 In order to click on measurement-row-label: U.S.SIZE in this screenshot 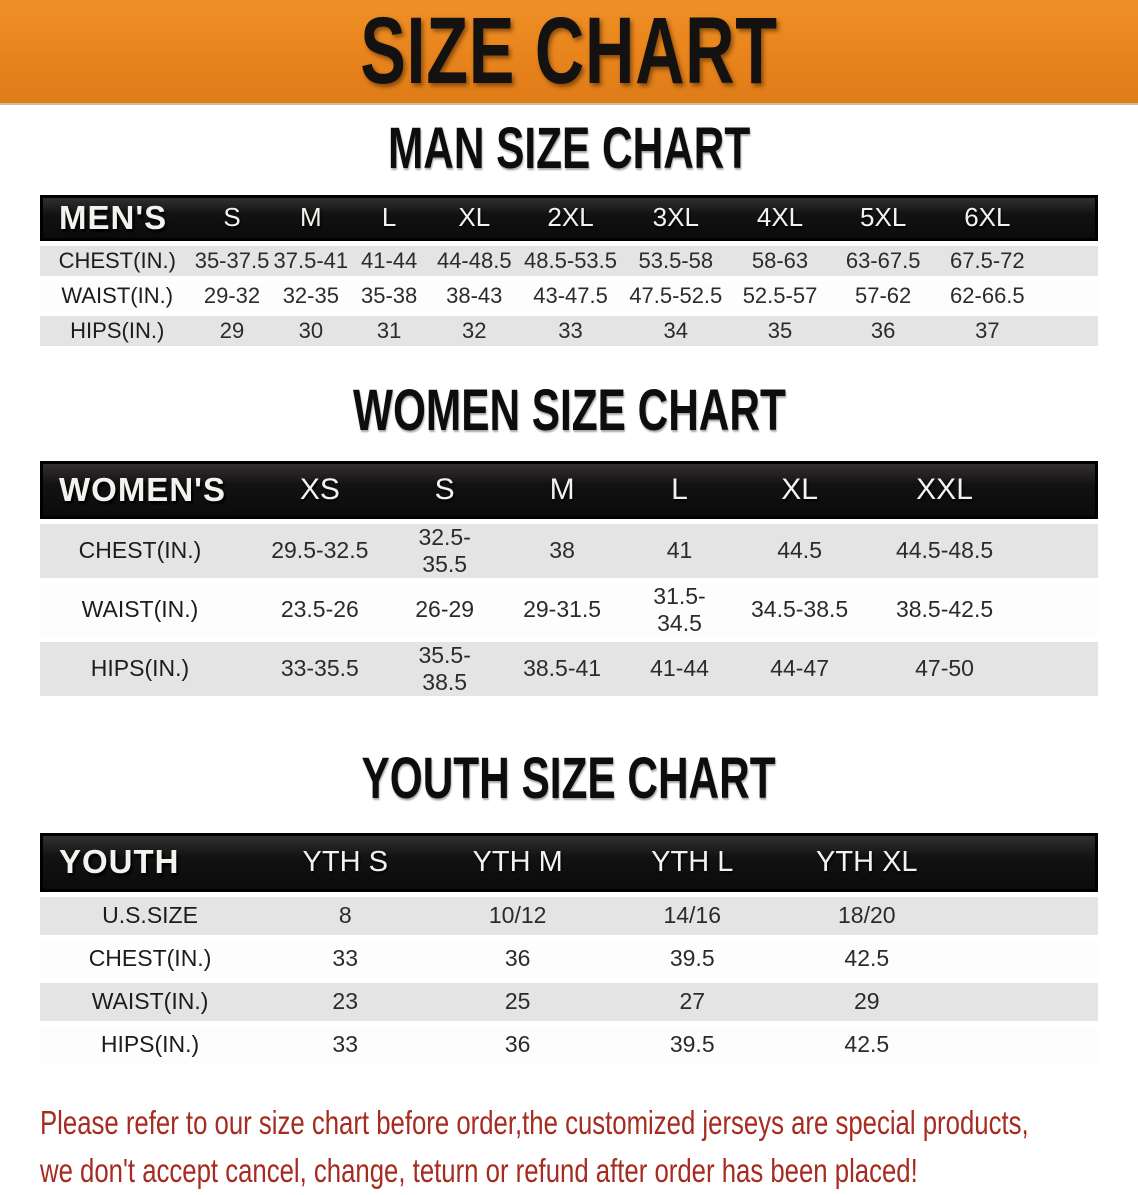, I will do `click(150, 915)`.